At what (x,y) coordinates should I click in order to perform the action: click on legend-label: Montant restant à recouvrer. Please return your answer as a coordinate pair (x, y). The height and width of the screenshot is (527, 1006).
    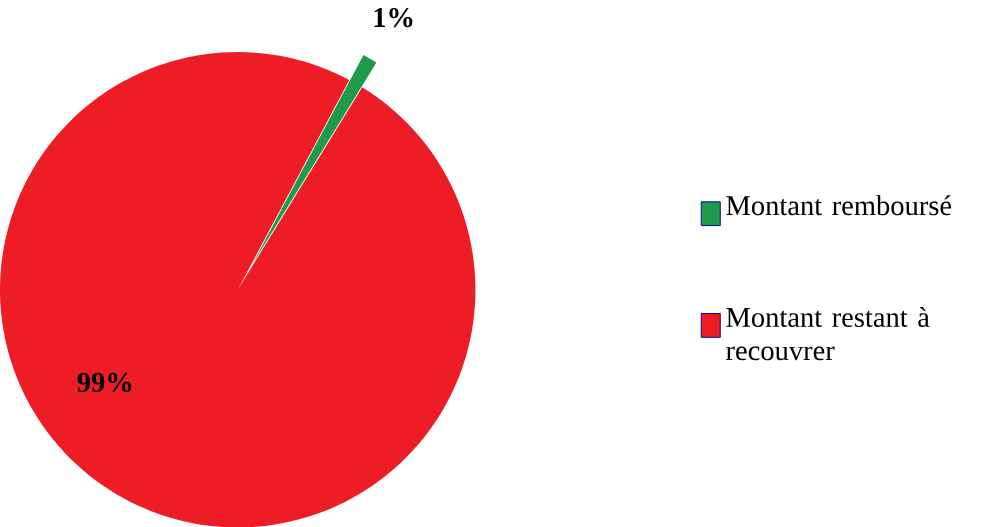
    Looking at the image, I should click on (828, 333).